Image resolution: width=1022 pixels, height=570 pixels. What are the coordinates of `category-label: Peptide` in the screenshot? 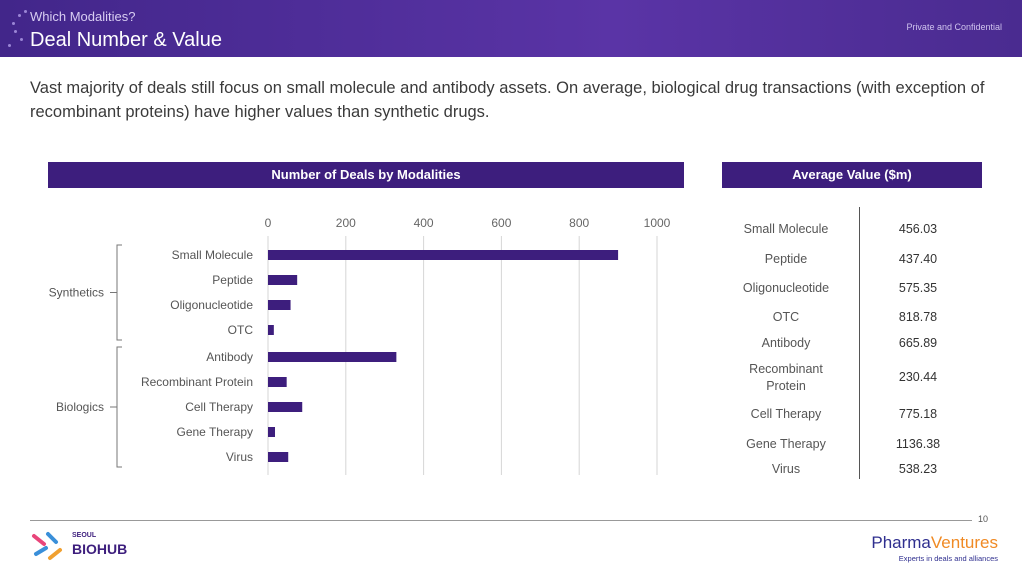 It's located at (232, 280).